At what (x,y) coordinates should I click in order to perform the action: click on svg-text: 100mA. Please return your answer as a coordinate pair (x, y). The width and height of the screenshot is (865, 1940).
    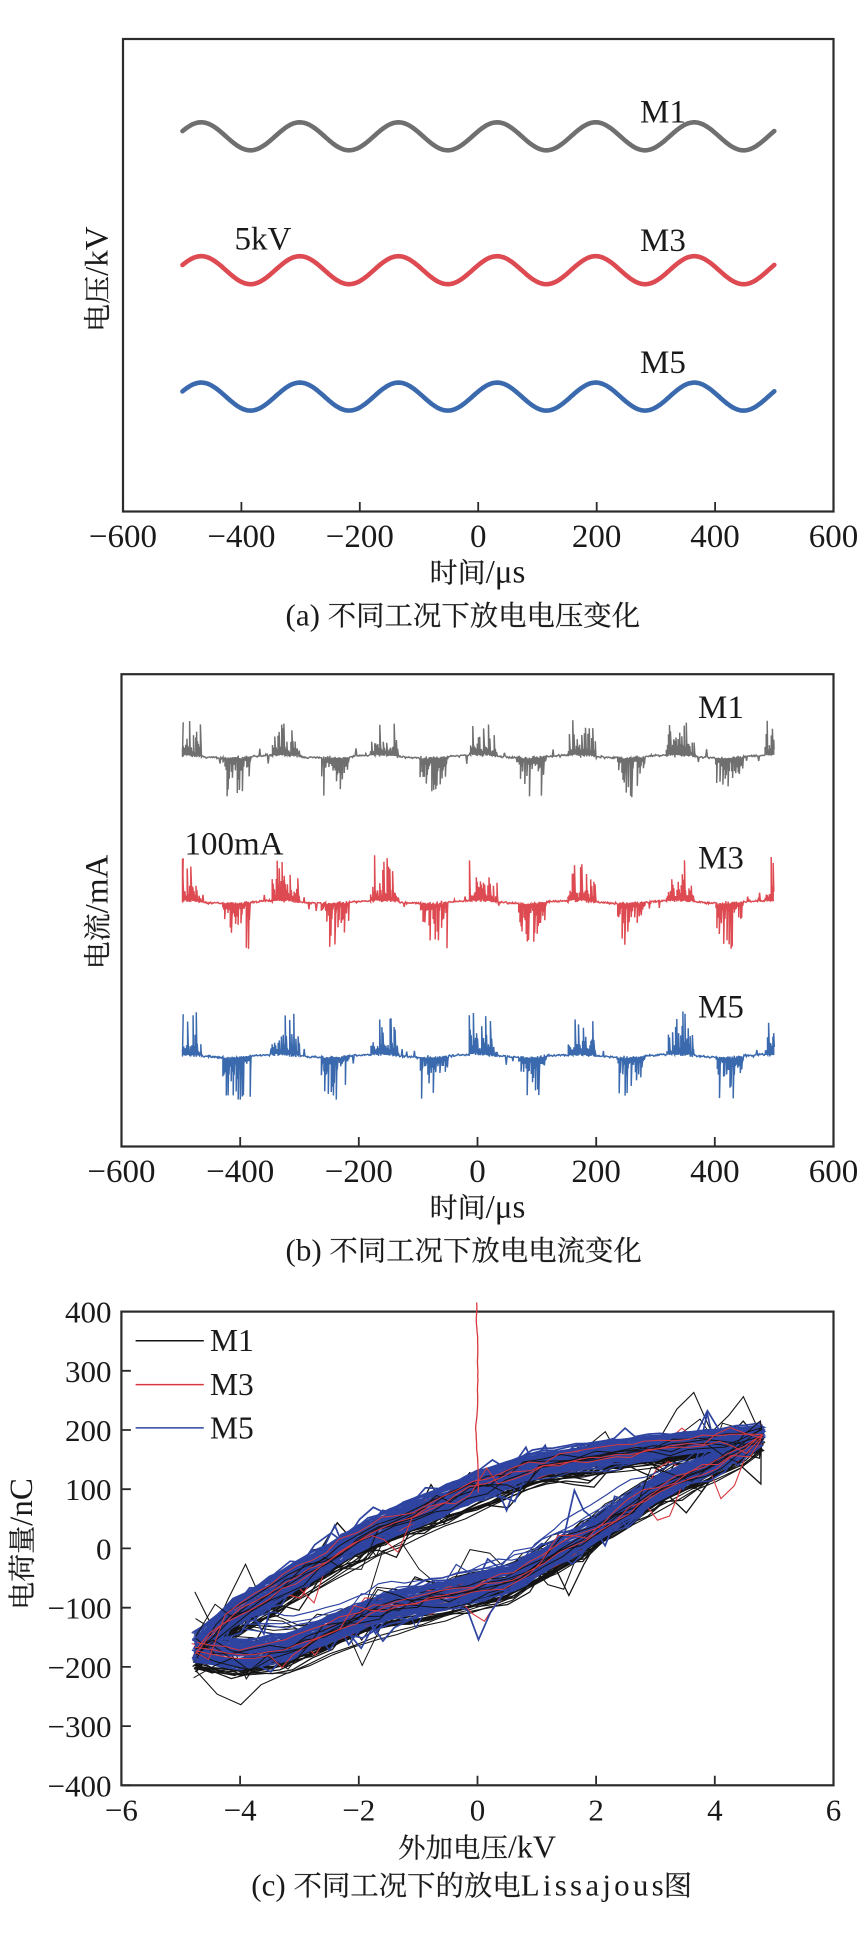
    Looking at the image, I should click on (234, 845).